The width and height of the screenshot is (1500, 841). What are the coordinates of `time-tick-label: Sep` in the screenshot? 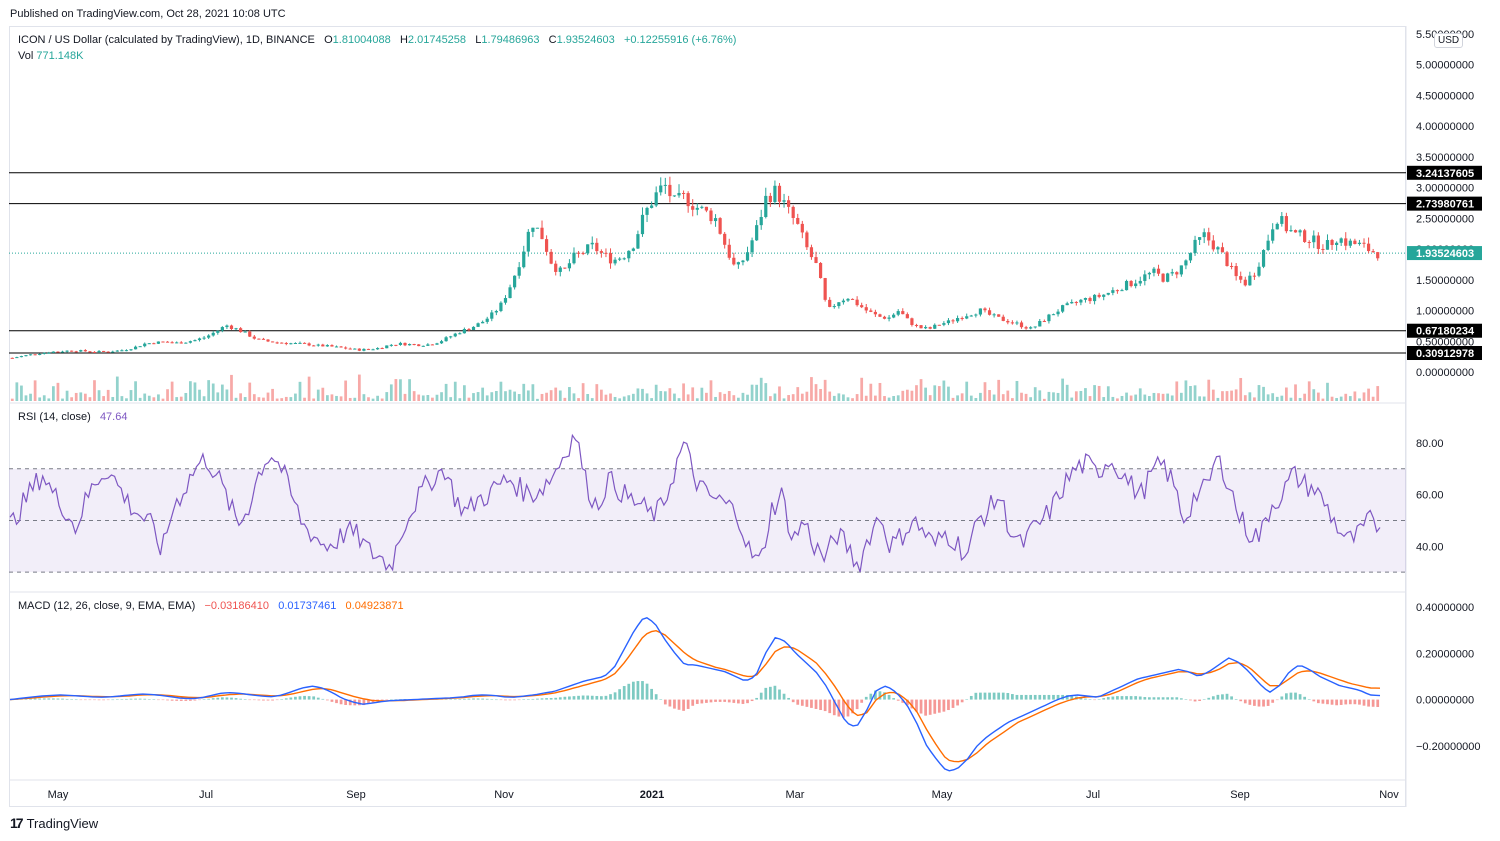 It's located at (1240, 795).